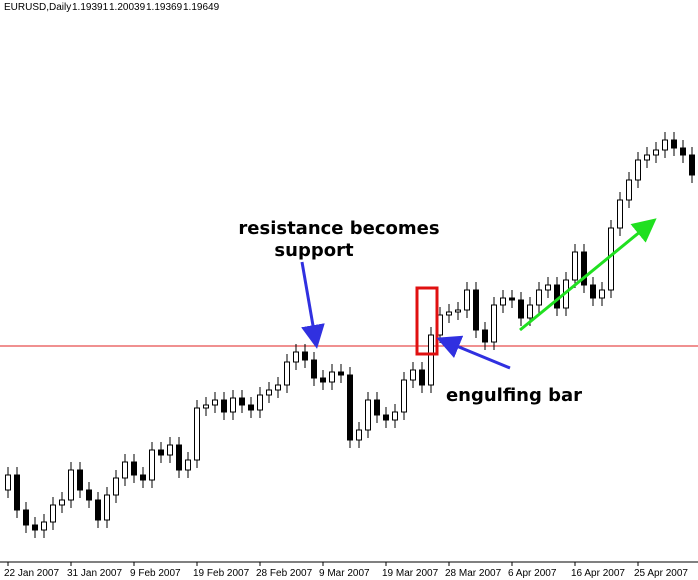 Image resolution: width=698 pixels, height=580 pixels. Describe the element at coordinates (127, 7) in the screenshot. I see `info-value: 1.20039` at that location.